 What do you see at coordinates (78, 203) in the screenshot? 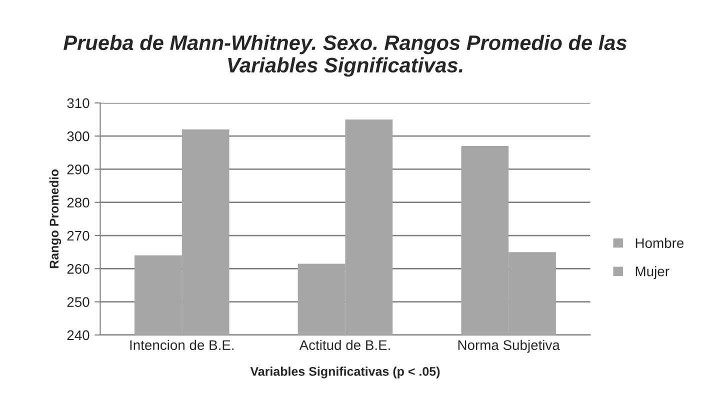
I see `y-tick-label: 280` at bounding box center [78, 203].